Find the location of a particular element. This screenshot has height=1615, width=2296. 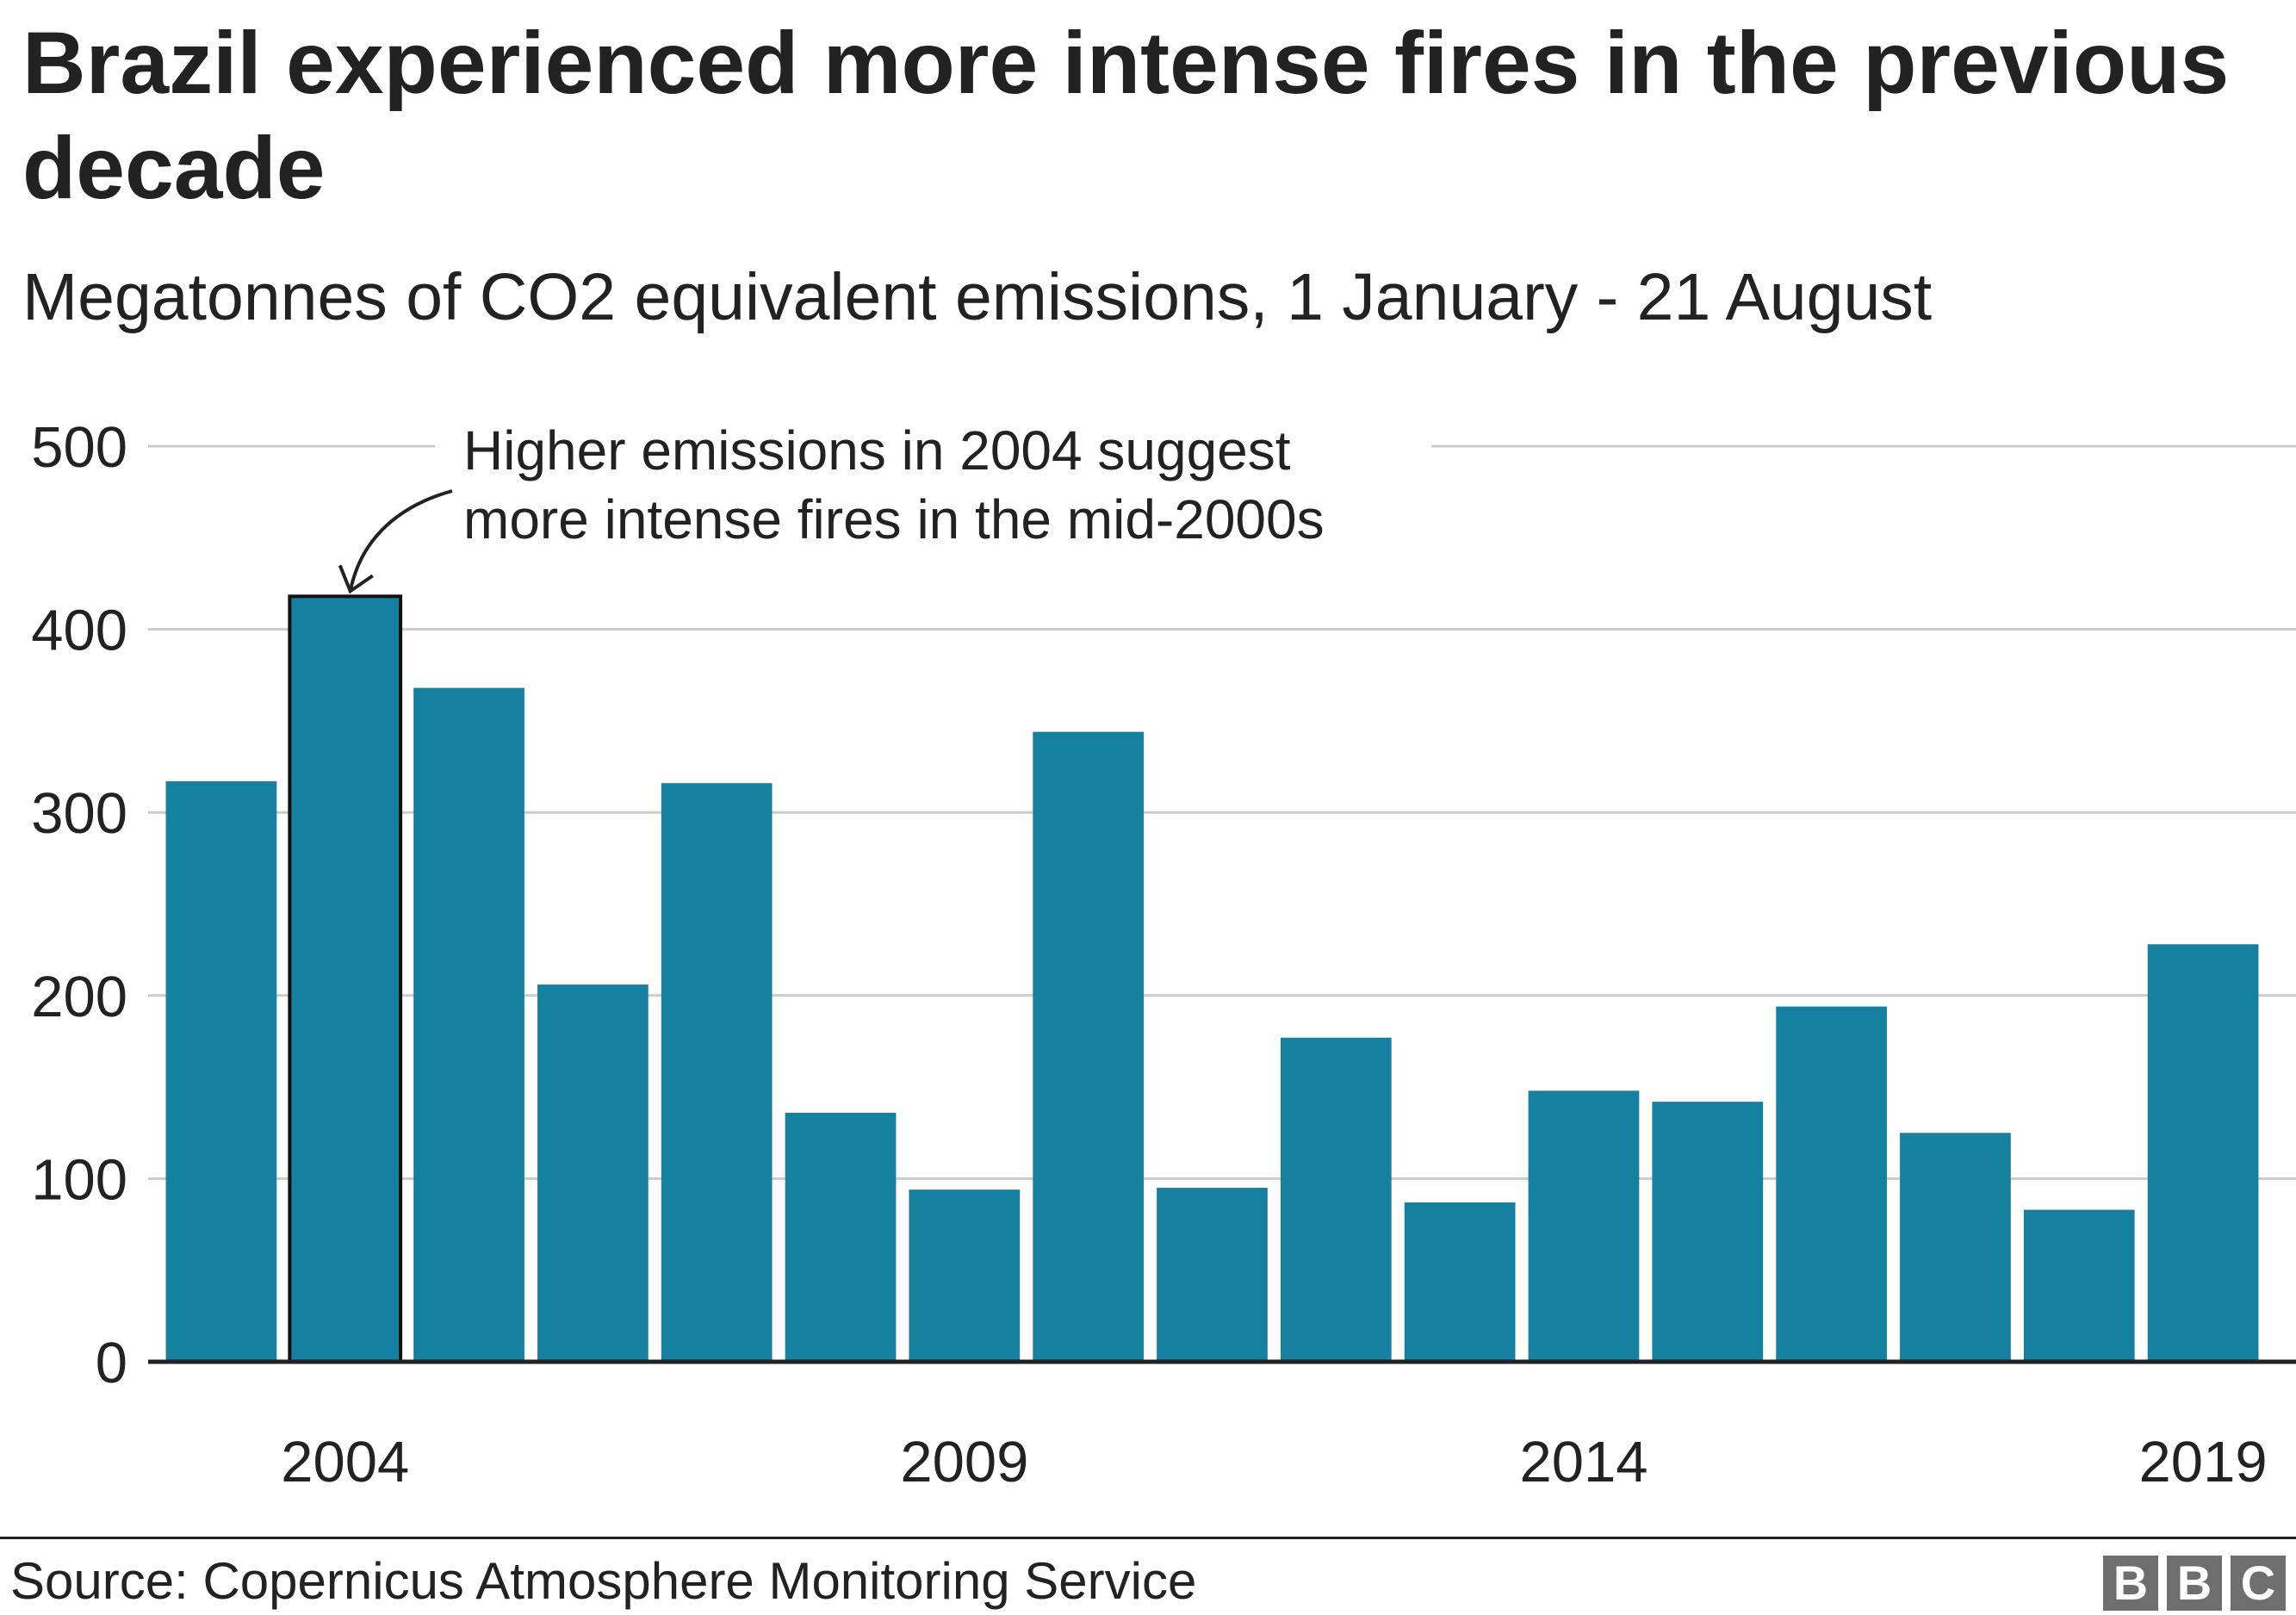

bar-highlighted is located at coordinates (345, 978).